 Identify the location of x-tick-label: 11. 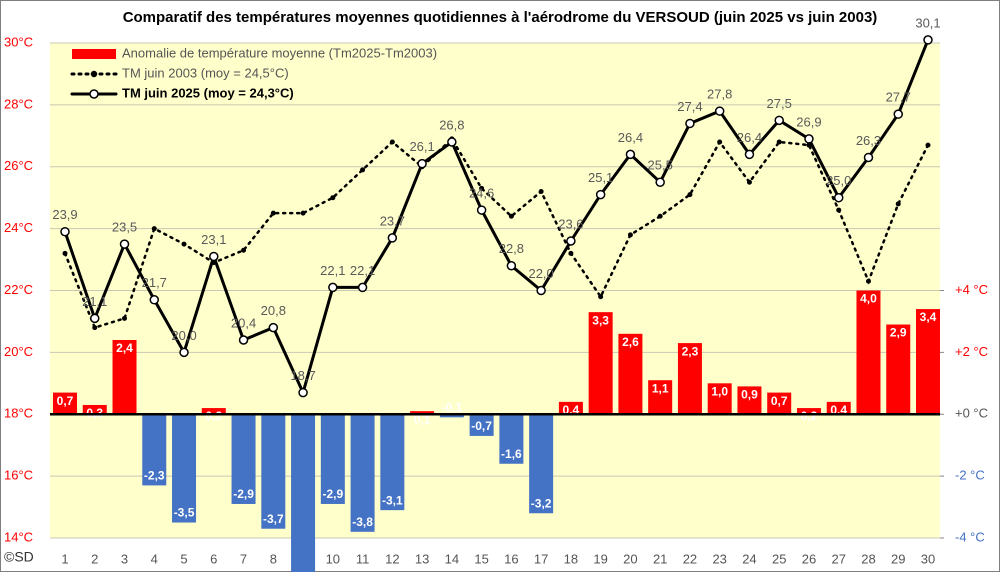
(363, 558).